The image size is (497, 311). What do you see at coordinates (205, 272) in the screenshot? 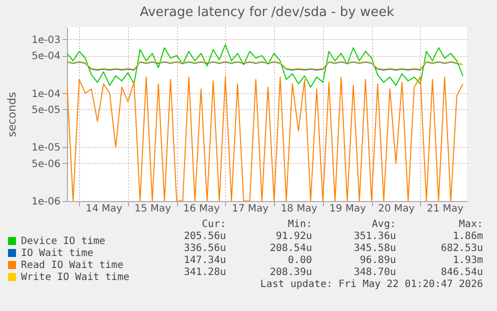
I see `text: 341.28u` at bounding box center [205, 272].